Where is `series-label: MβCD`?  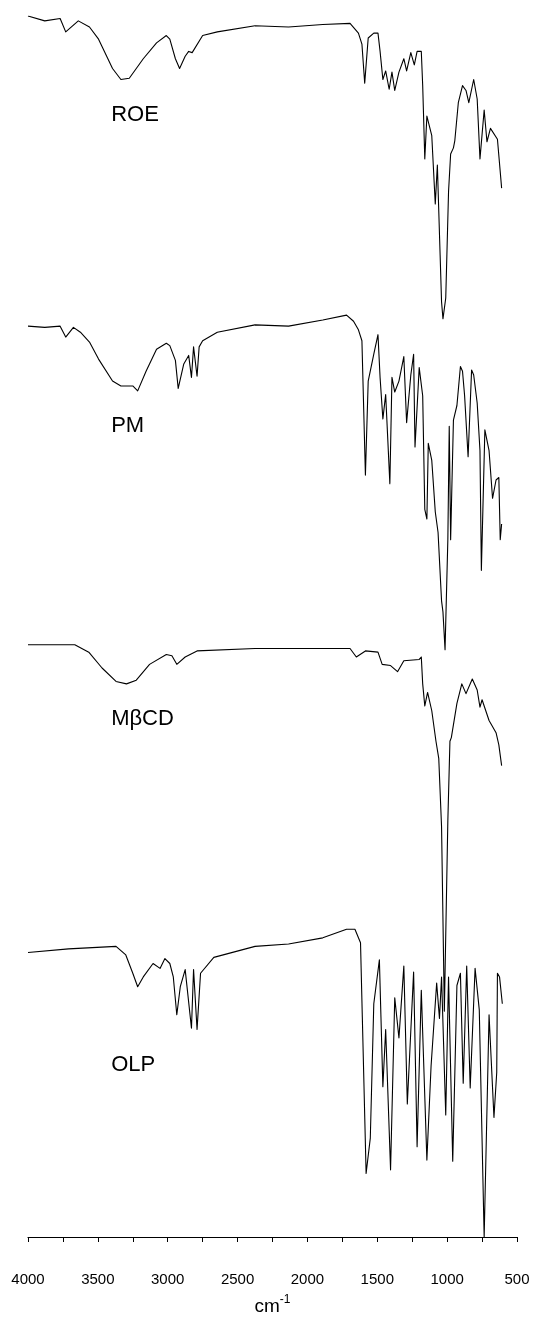
series-label: MβCD is located at coordinates (142, 718).